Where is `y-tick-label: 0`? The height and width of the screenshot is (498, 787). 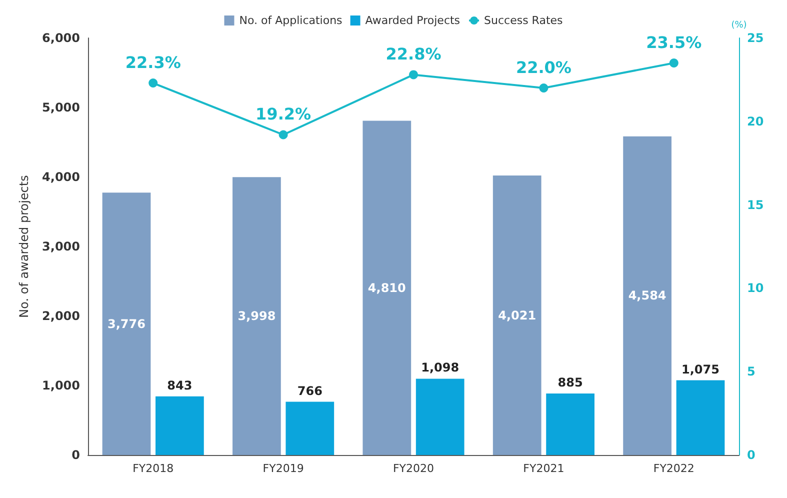
y-tick-label: 0 is located at coordinates (76, 455).